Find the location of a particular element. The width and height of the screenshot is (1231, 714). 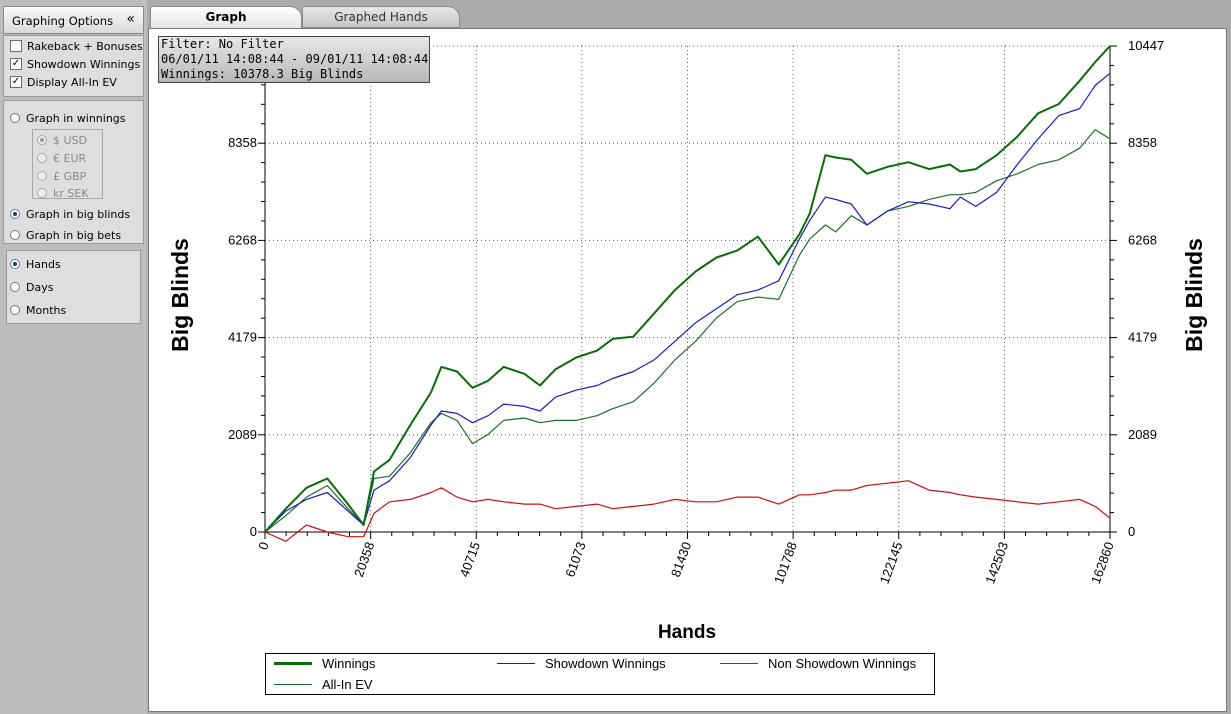

xaxis-months-radio: Months is located at coordinates (38, 310).